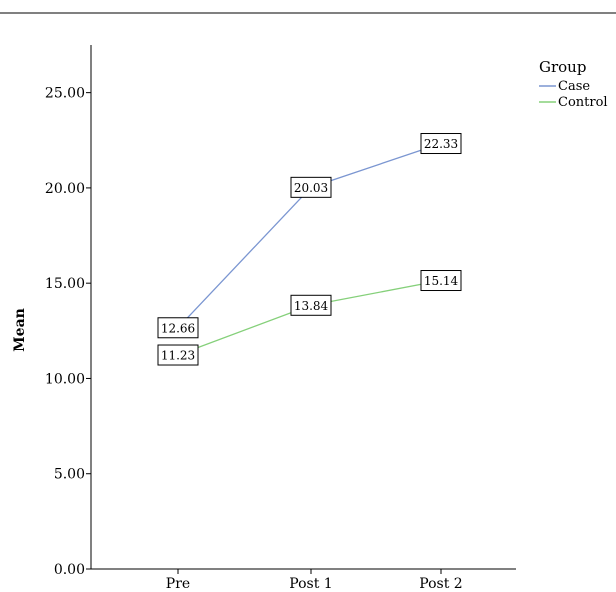 This screenshot has width=616, height=592. Describe the element at coordinates (69, 475) in the screenshot. I see `y-tick-label: 5.00` at that location.